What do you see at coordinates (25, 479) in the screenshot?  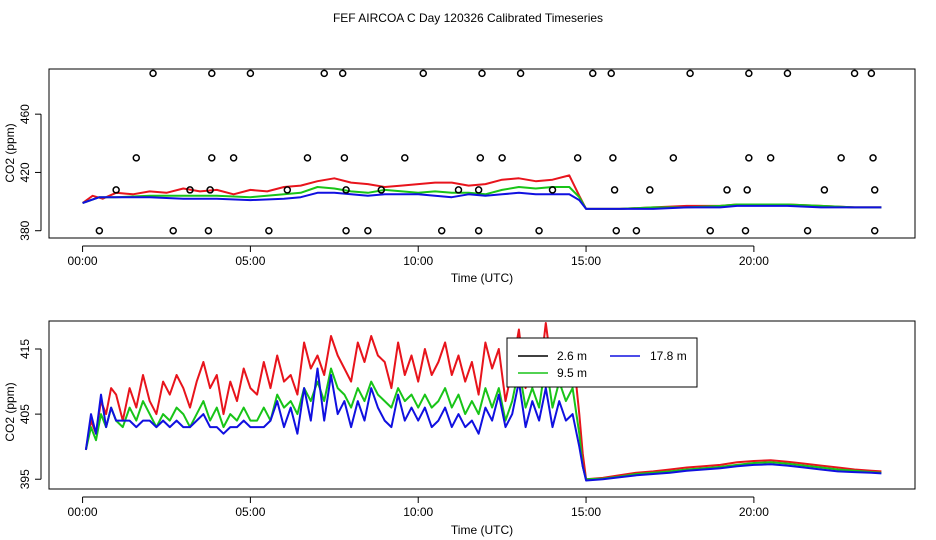 I see `bot-y-tick-label: 395` at bounding box center [25, 479].